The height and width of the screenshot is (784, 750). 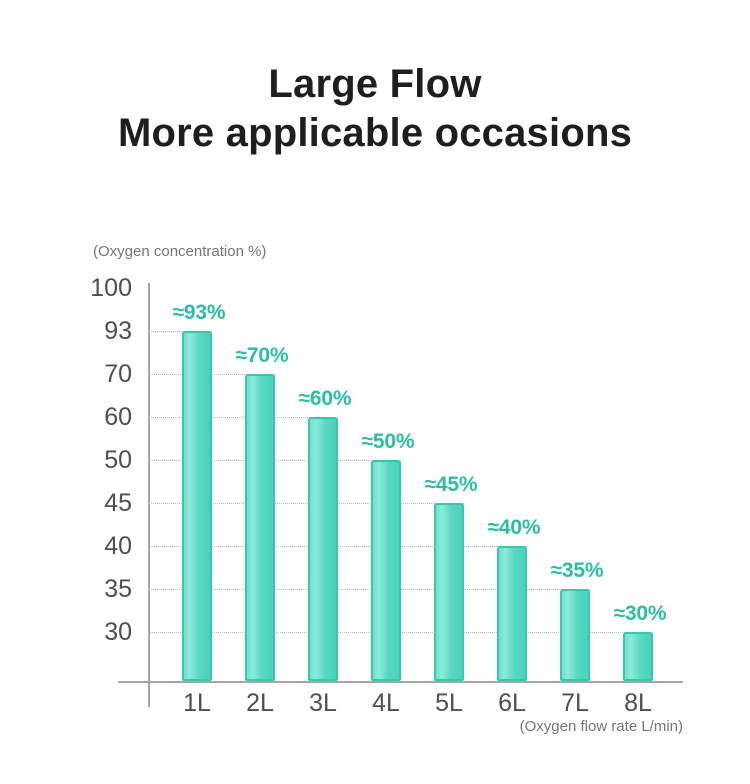 I want to click on bar-4L, so click(x=386, y=570).